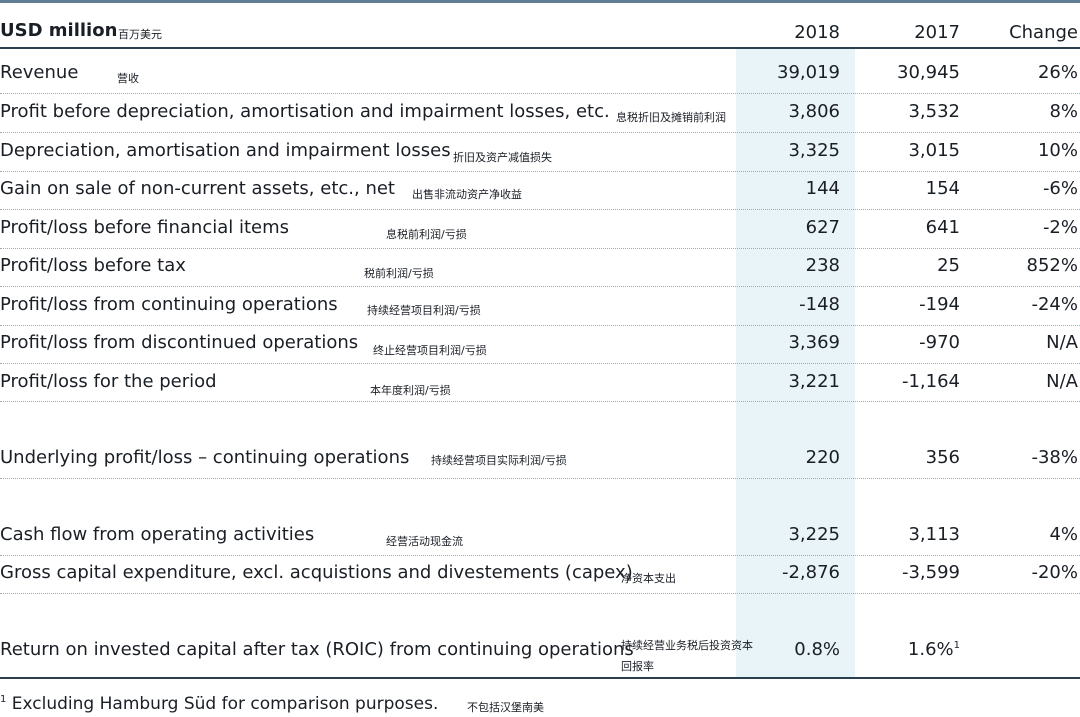  What do you see at coordinates (934, 150) in the screenshot?
I see `value-2017: 3,015` at bounding box center [934, 150].